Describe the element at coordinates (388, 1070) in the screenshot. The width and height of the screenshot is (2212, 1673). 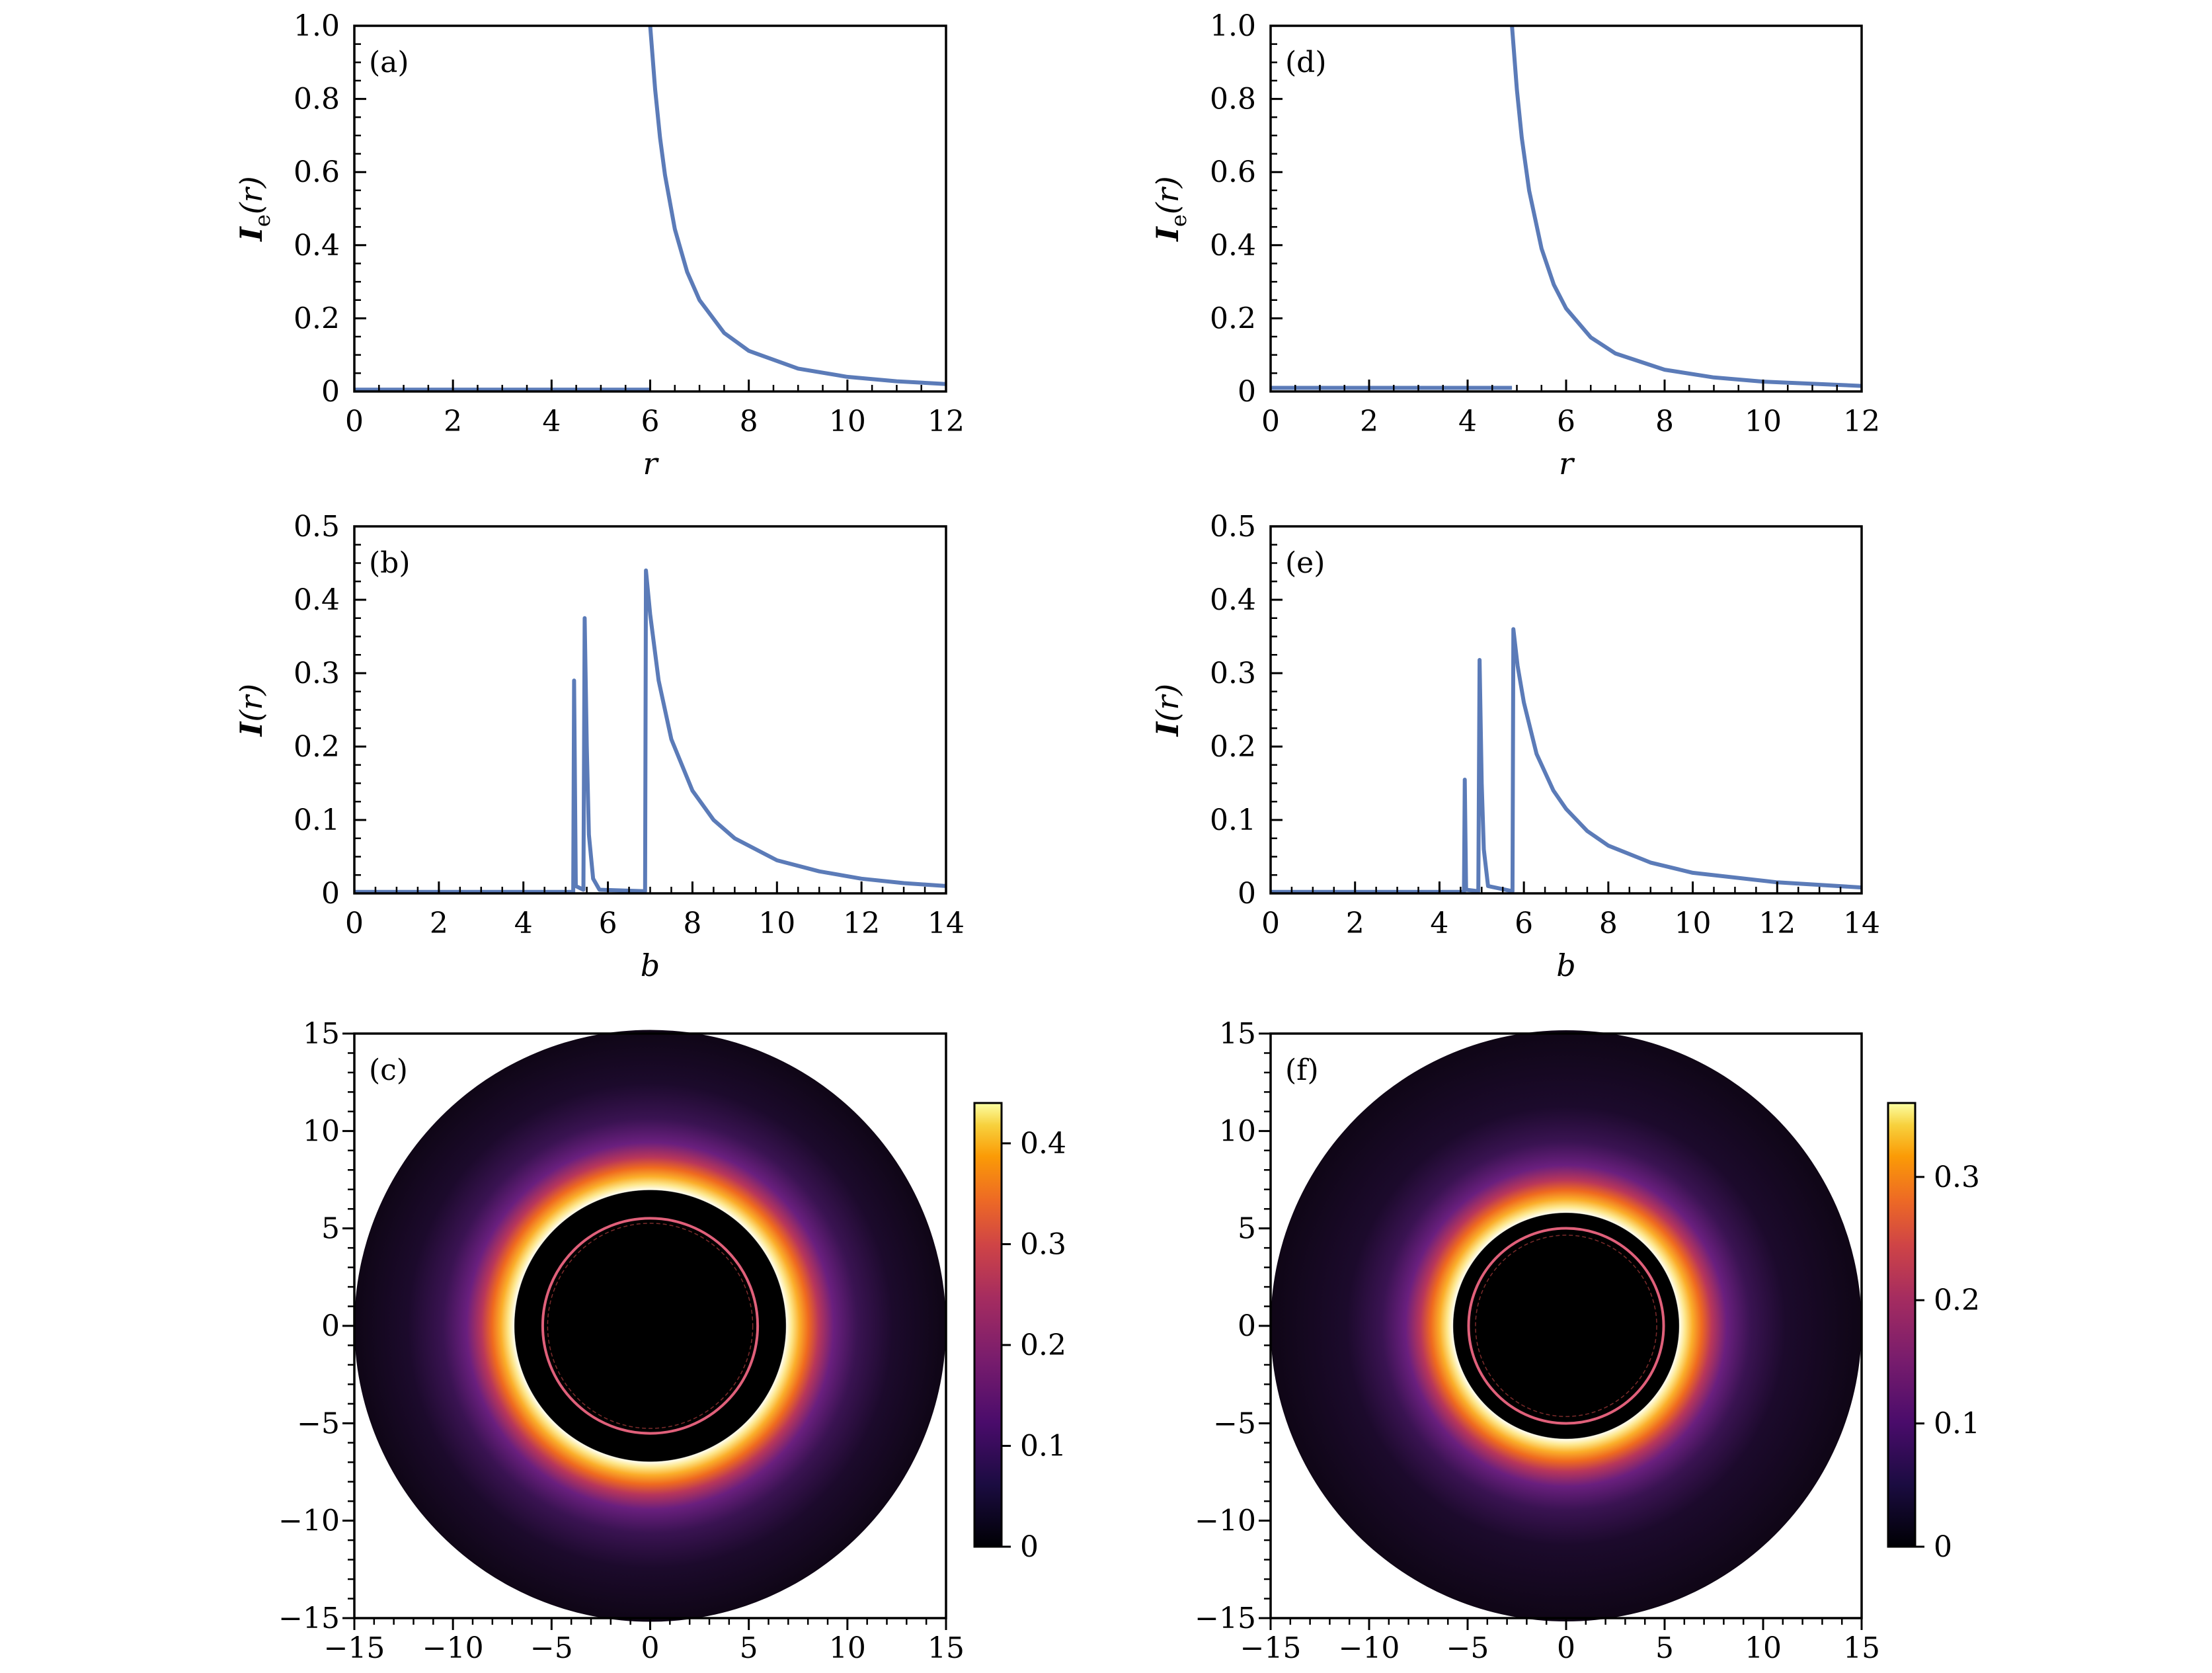
I see `panel-label: (c)` at that location.